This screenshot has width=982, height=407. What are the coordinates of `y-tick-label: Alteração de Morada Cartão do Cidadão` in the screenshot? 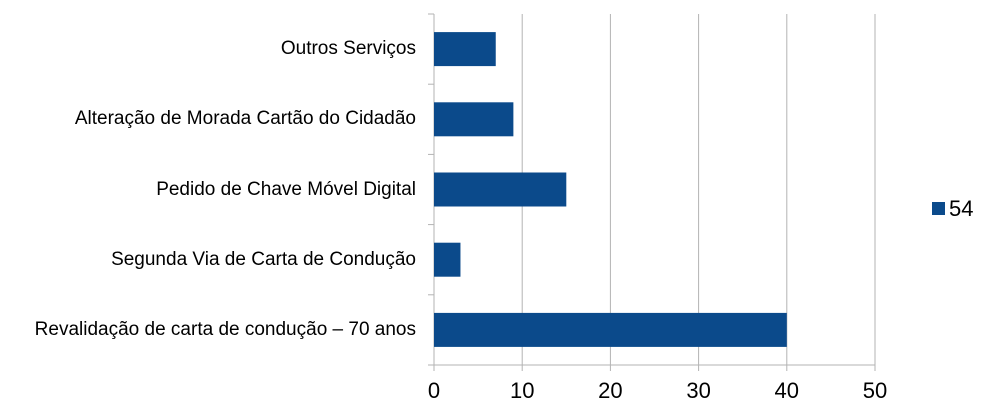 It's located at (245, 119).